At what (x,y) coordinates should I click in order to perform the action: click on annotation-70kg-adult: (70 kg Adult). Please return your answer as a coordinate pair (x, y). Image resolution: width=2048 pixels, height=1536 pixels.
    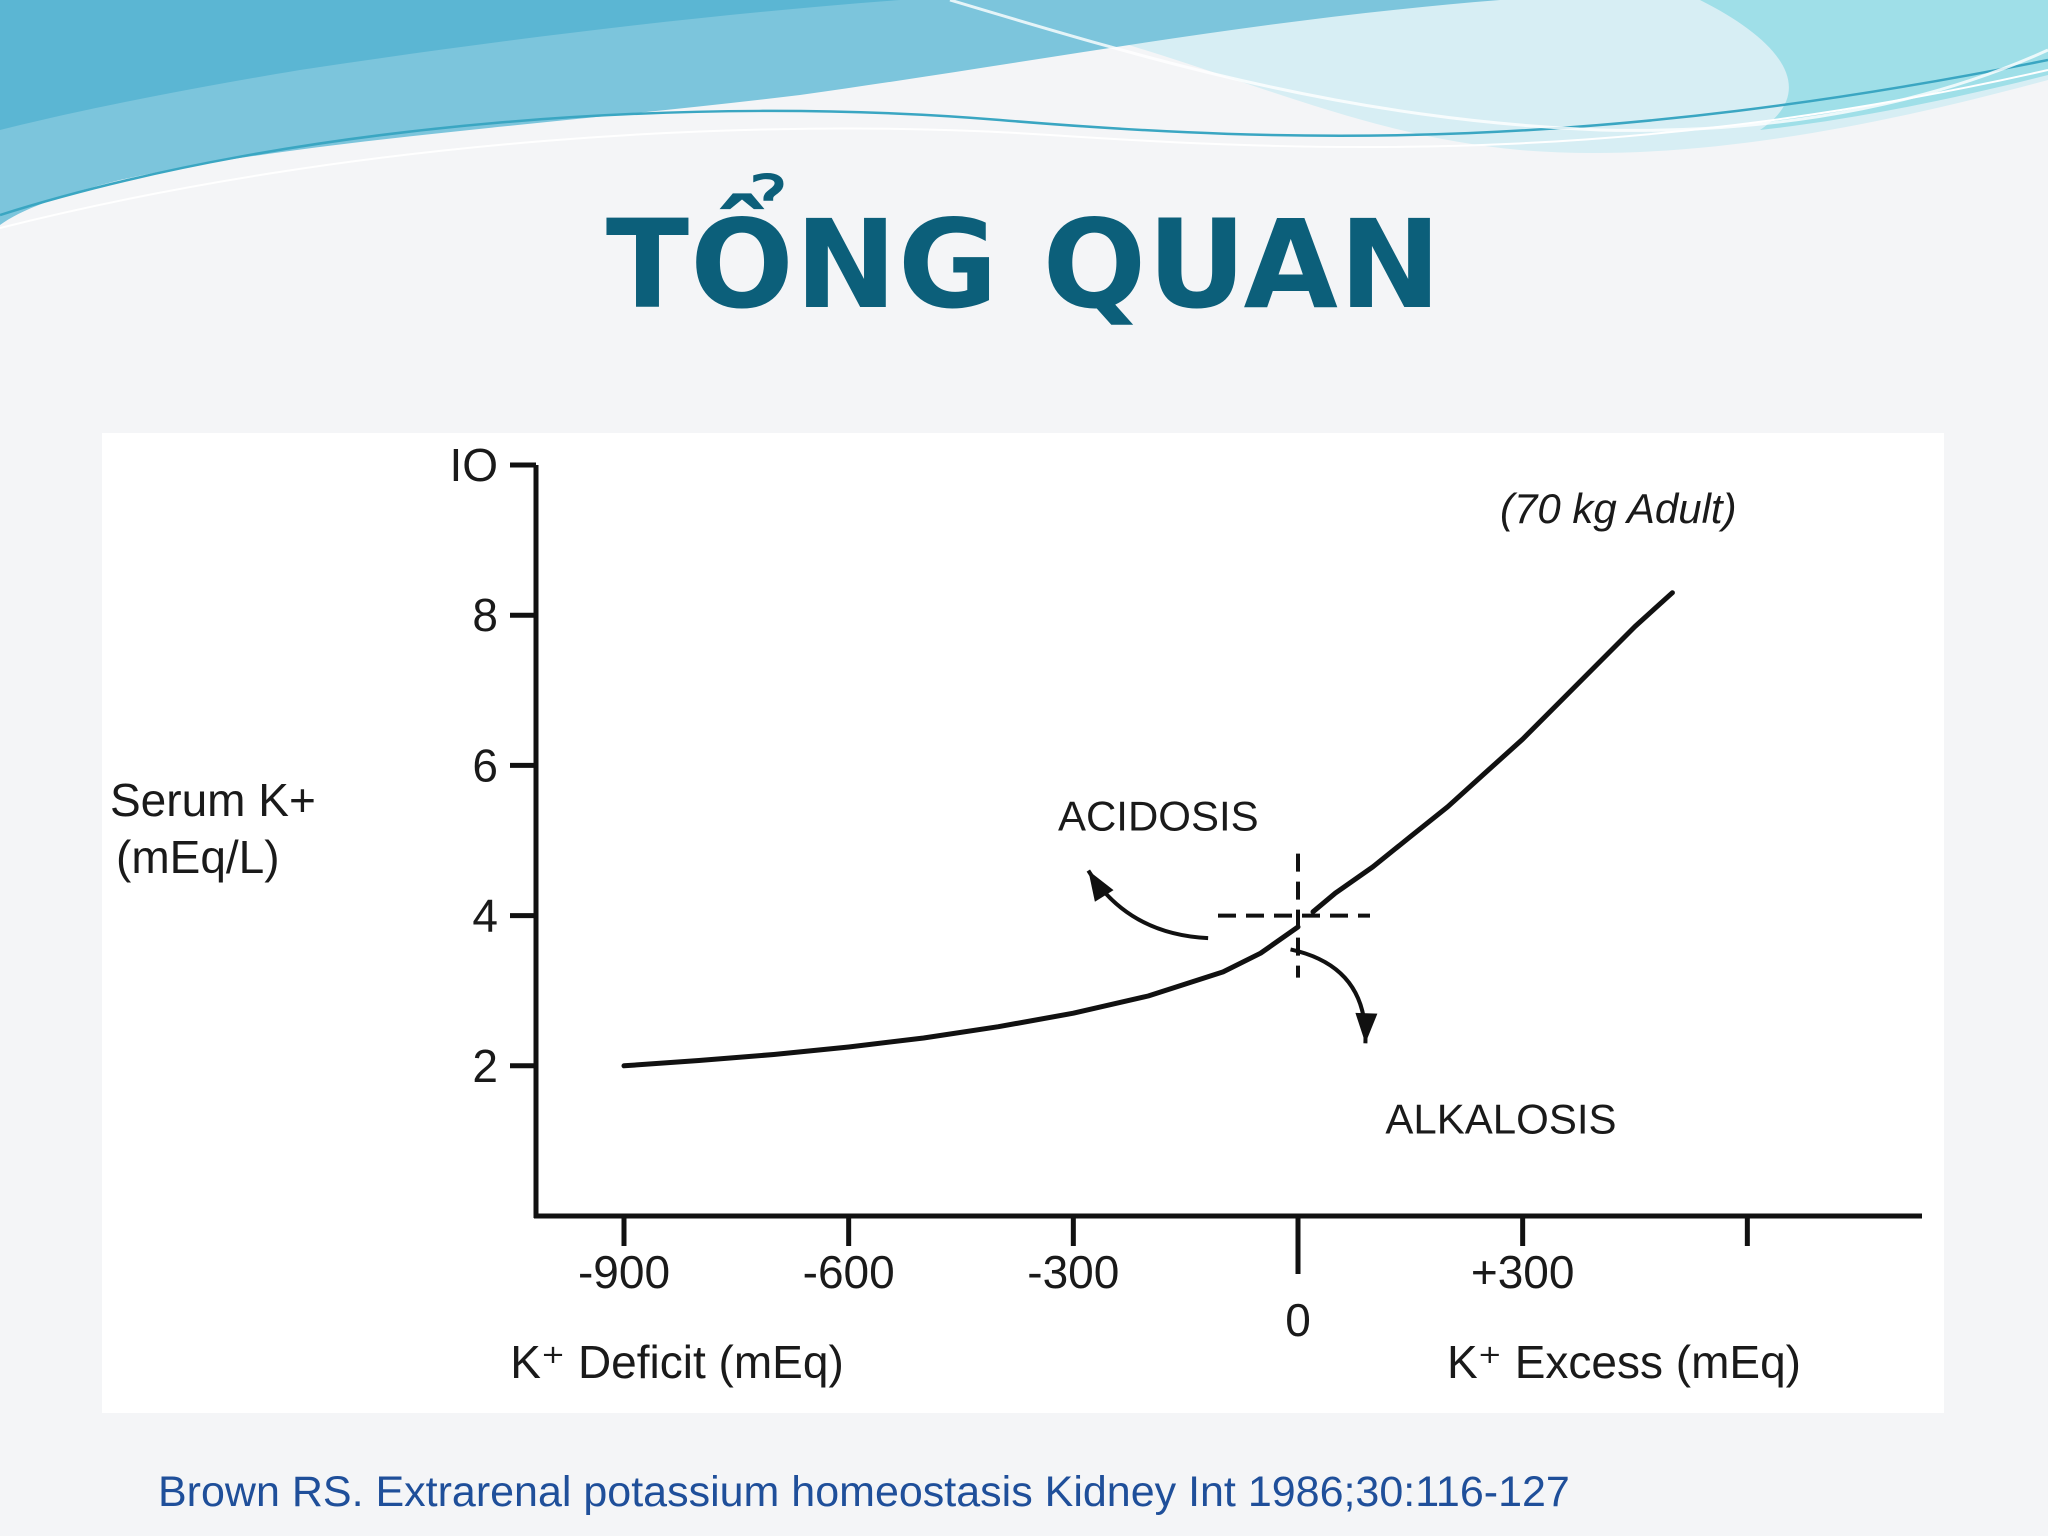
    Looking at the image, I should click on (1618, 508).